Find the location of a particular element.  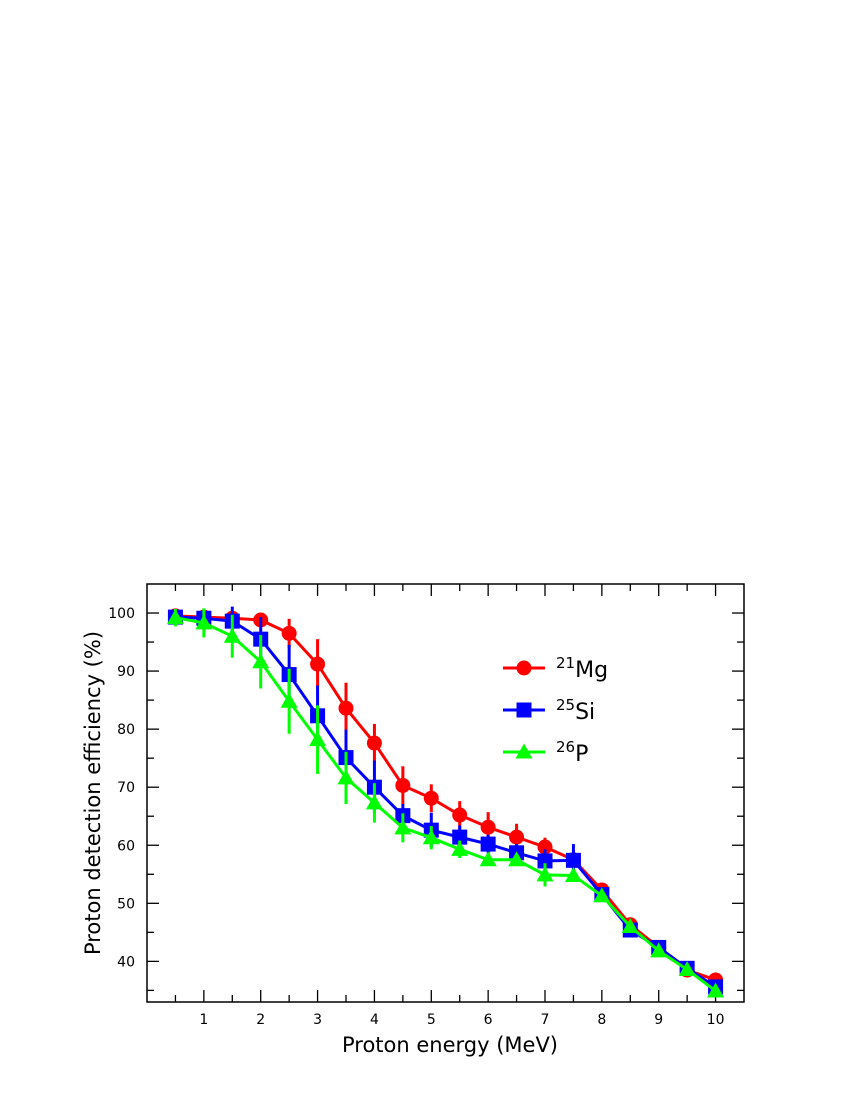

legend-element: P is located at coordinates (581, 754).